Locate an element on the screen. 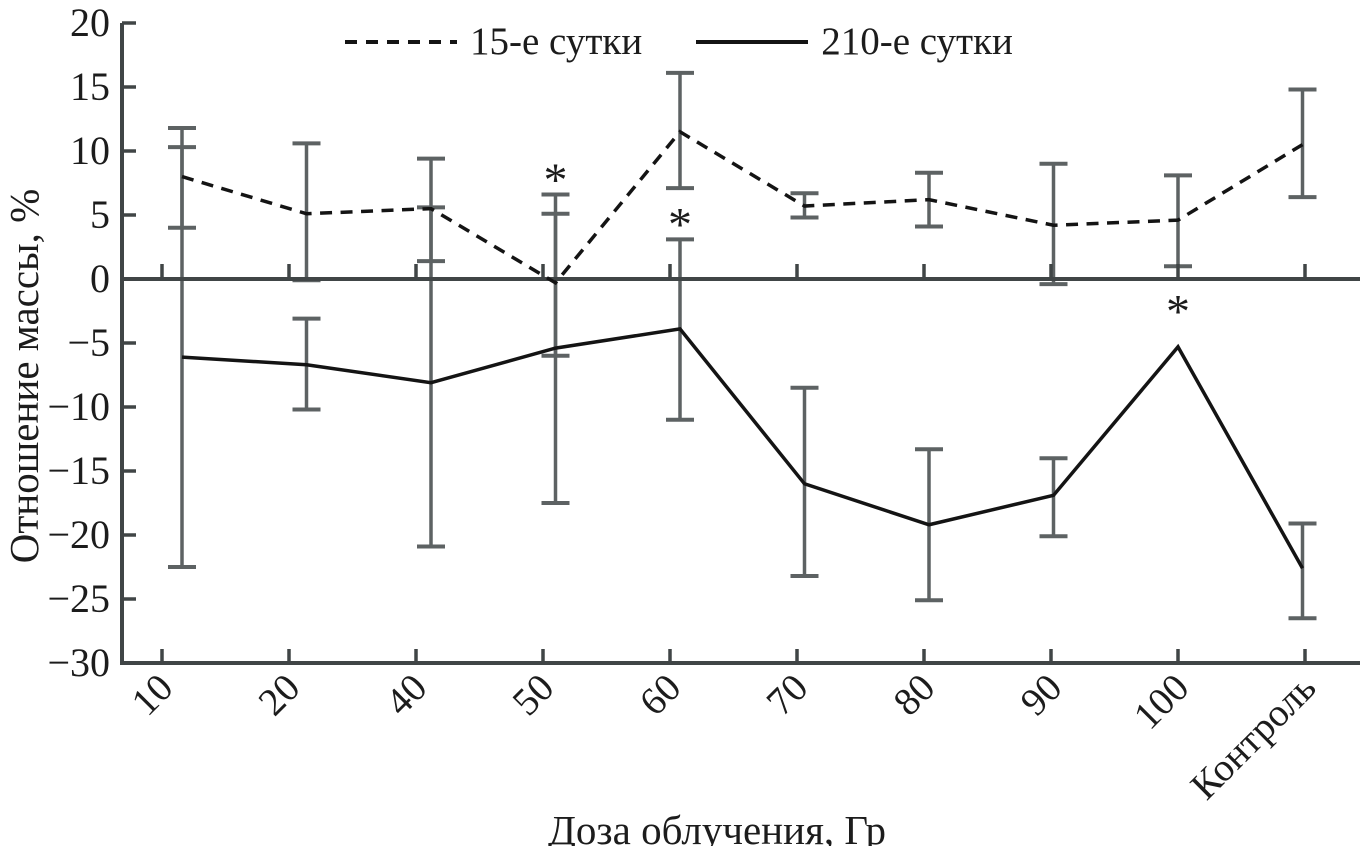 The height and width of the screenshot is (846, 1365). y-tick-label: 10 is located at coordinates (90, 150).